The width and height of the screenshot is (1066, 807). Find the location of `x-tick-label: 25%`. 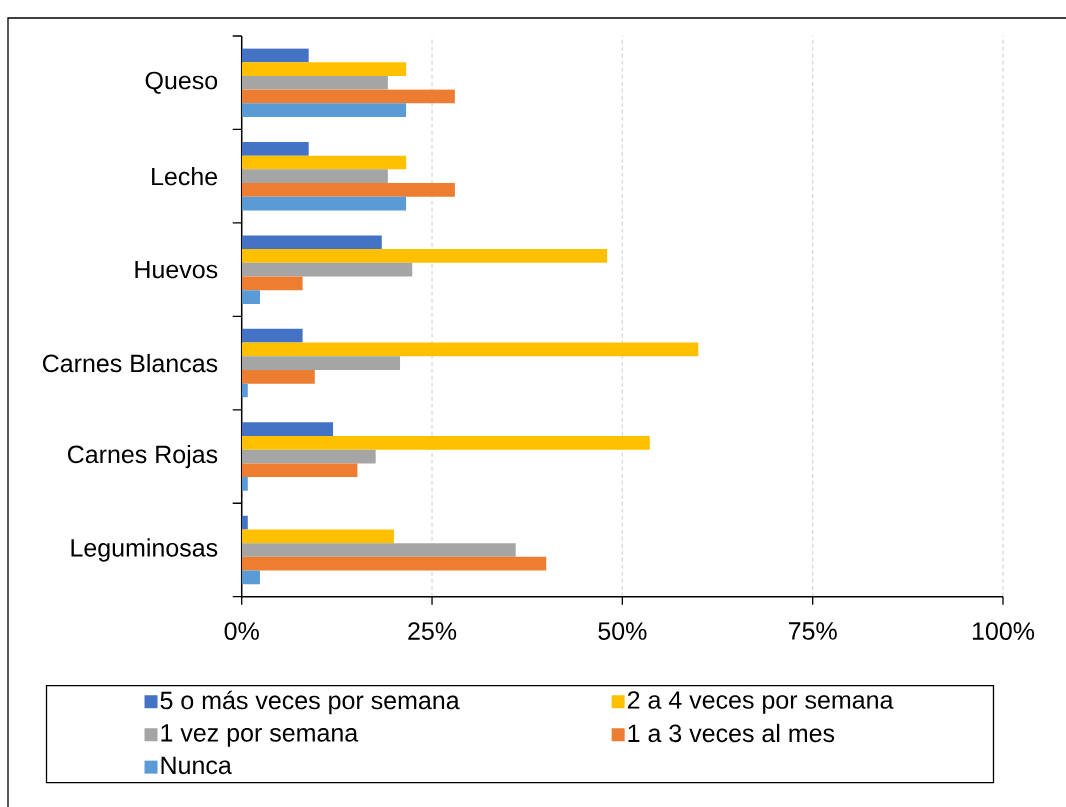

x-tick-label: 25% is located at coordinates (432, 631).